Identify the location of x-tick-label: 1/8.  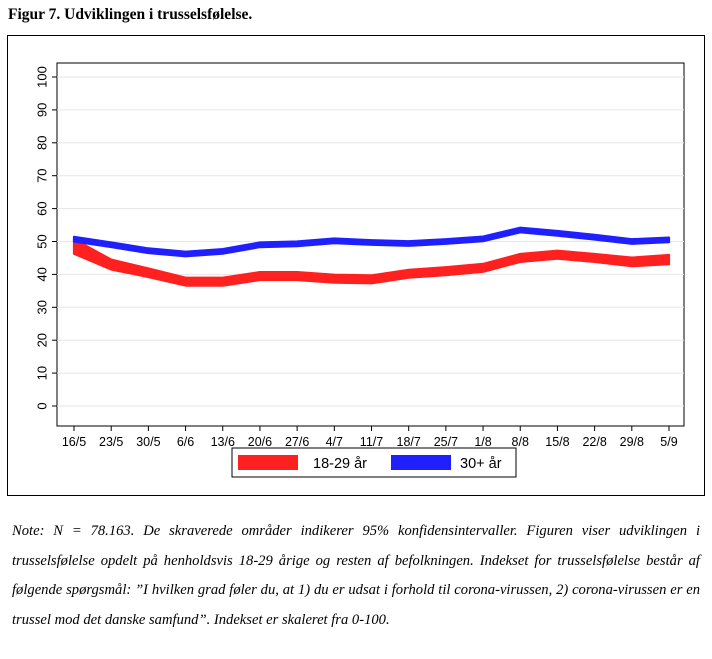
(482, 442).